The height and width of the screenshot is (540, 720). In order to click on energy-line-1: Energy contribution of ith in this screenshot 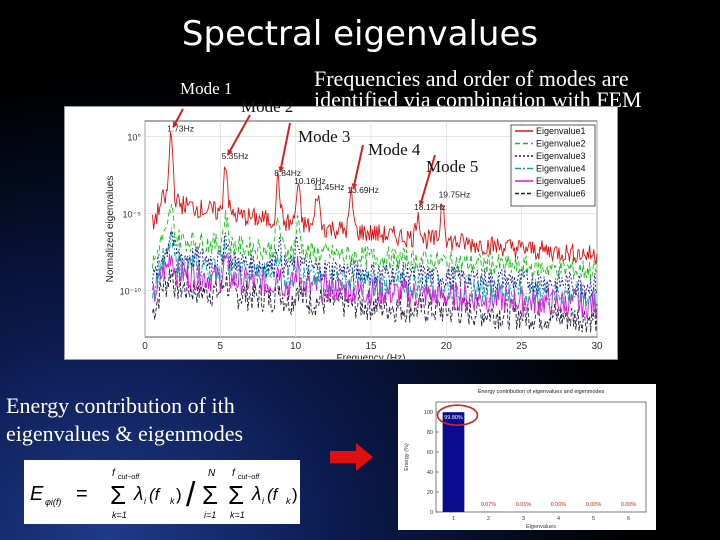, I will do `click(120, 405)`.